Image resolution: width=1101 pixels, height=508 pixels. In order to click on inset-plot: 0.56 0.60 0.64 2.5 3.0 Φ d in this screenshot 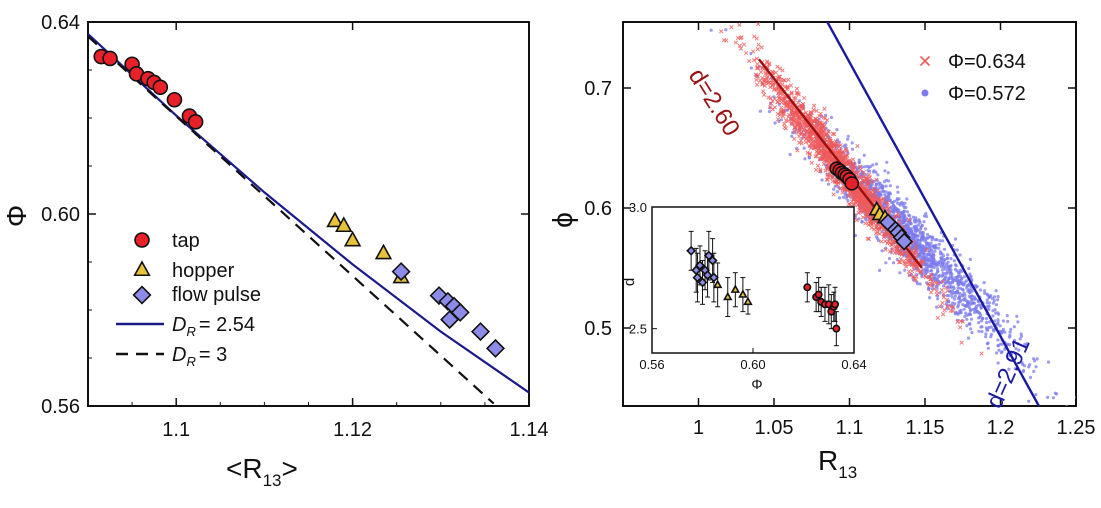, I will do `click(744, 296)`.